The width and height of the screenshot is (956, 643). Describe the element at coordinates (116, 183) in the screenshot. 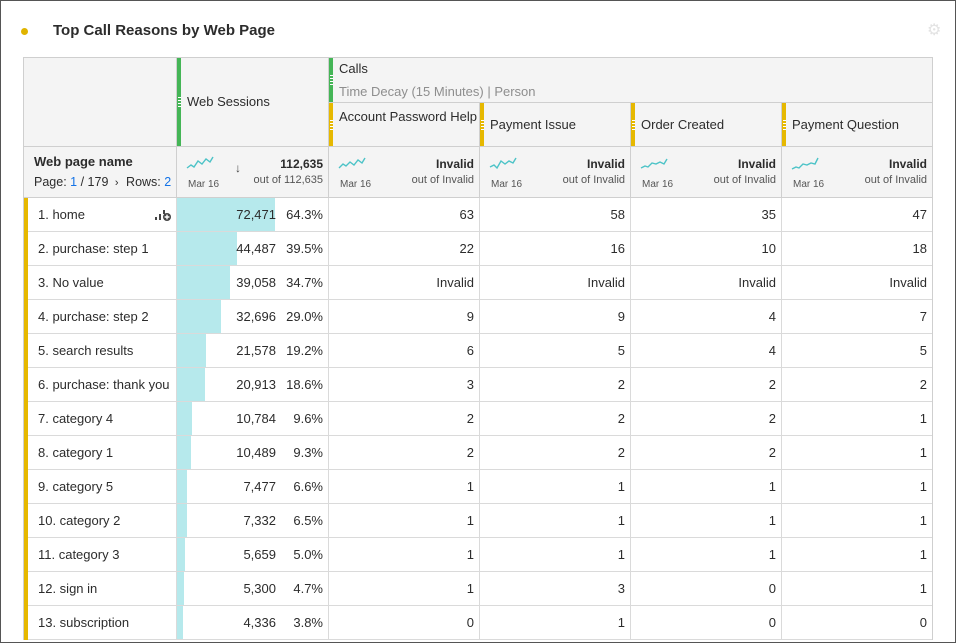

I see `chevron-right-icon: ›` at that location.